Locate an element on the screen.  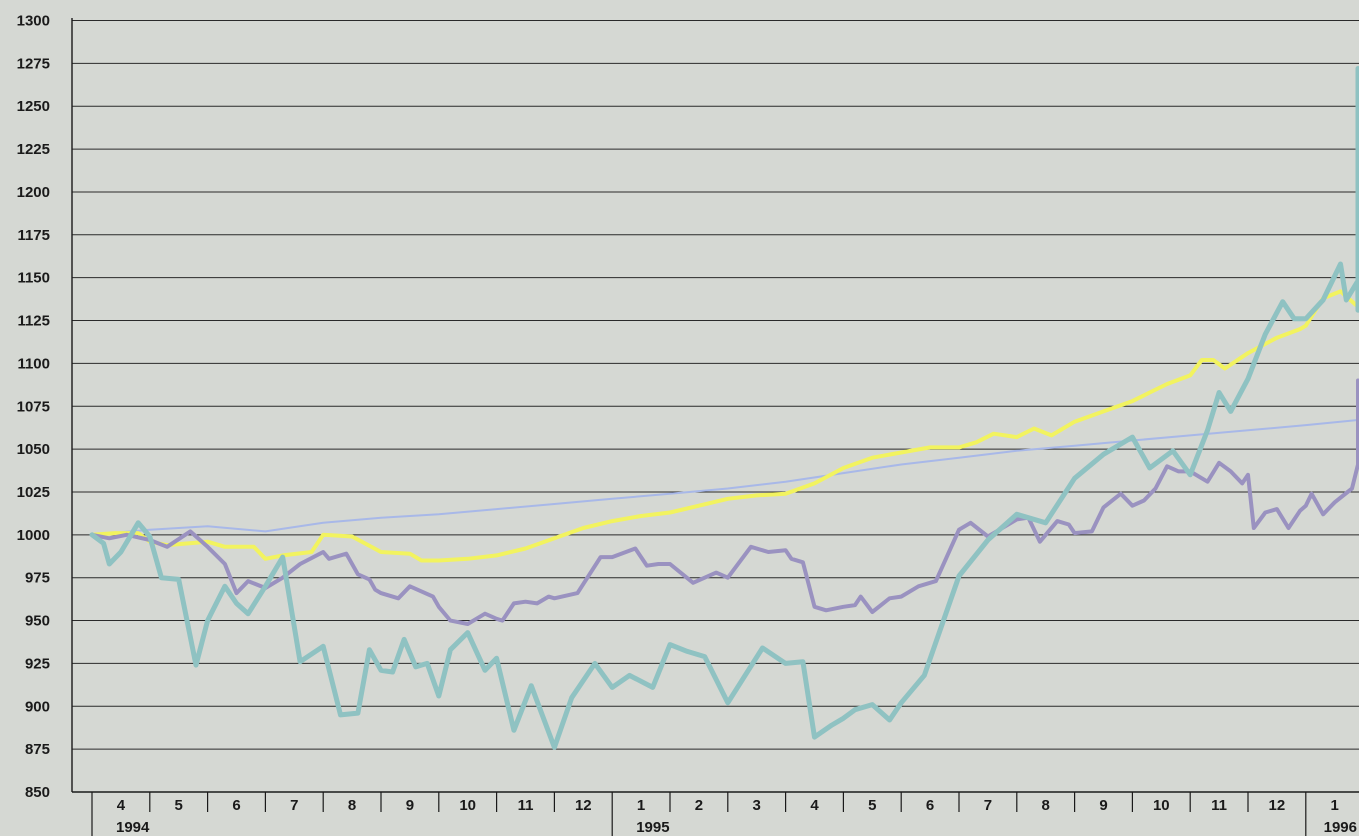
y-tick-label: 1300 is located at coordinates (33, 21).